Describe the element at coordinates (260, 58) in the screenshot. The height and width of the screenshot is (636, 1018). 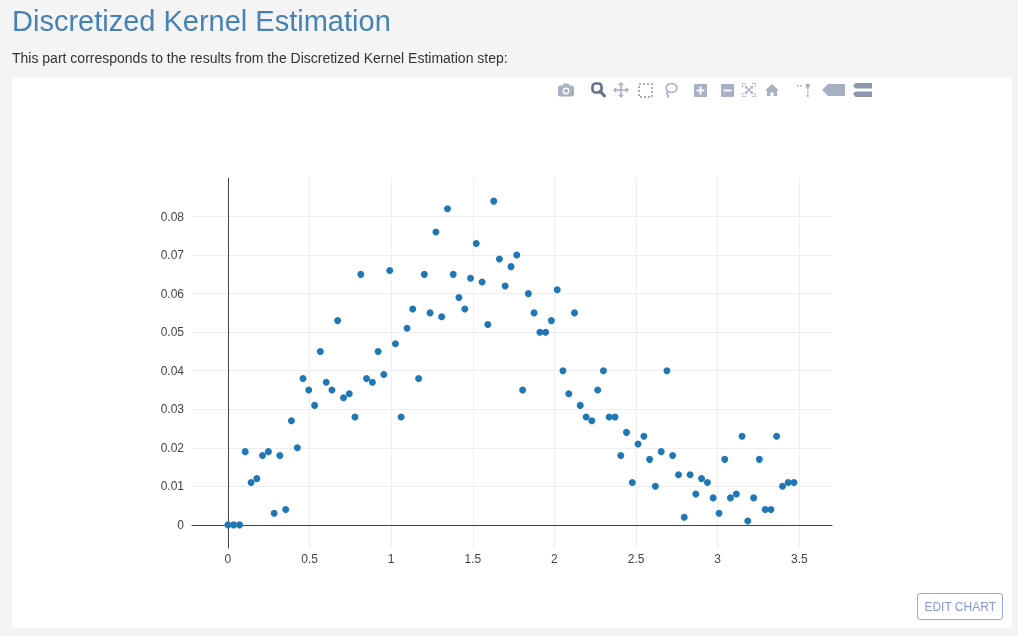
I see `chart-subtitle: This part corresponds to the results from the Discretized Kernel Estimation step:` at that location.